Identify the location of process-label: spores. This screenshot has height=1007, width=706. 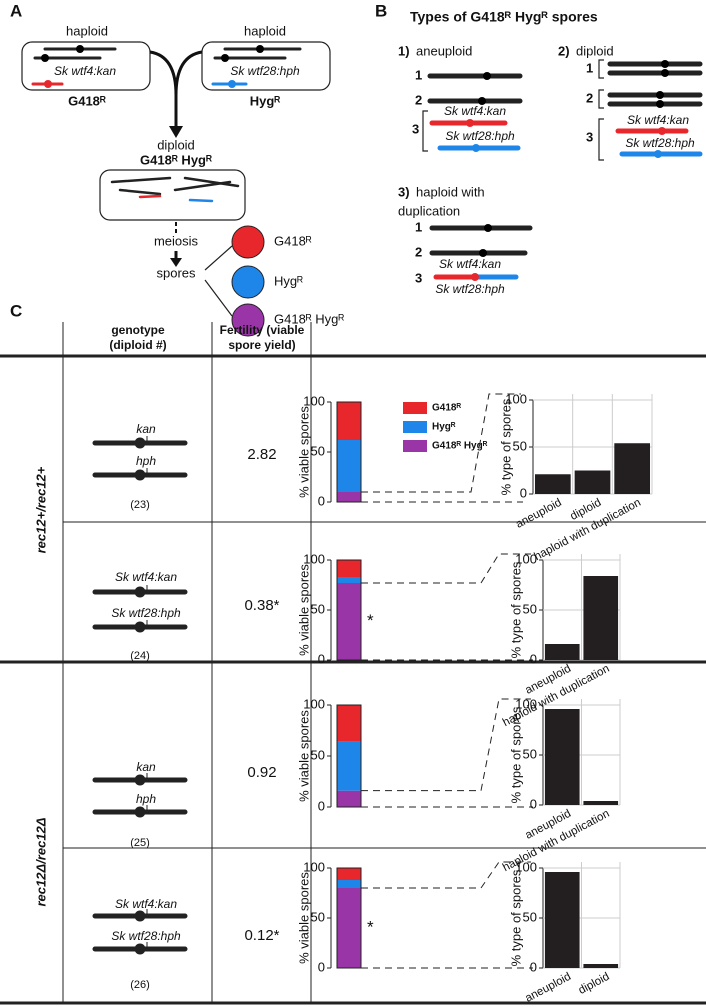
(176, 272).